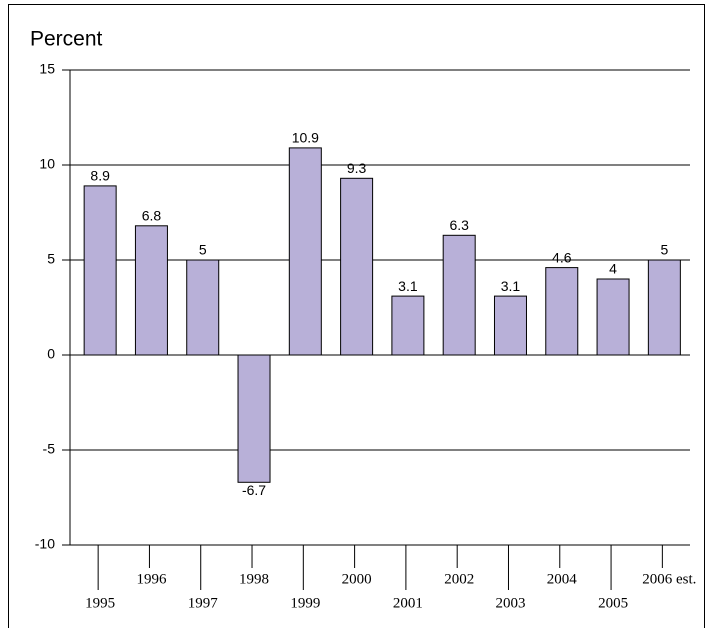 This screenshot has height=628, width=707. What do you see at coordinates (613, 269) in the screenshot?
I see `value-label: 4` at bounding box center [613, 269].